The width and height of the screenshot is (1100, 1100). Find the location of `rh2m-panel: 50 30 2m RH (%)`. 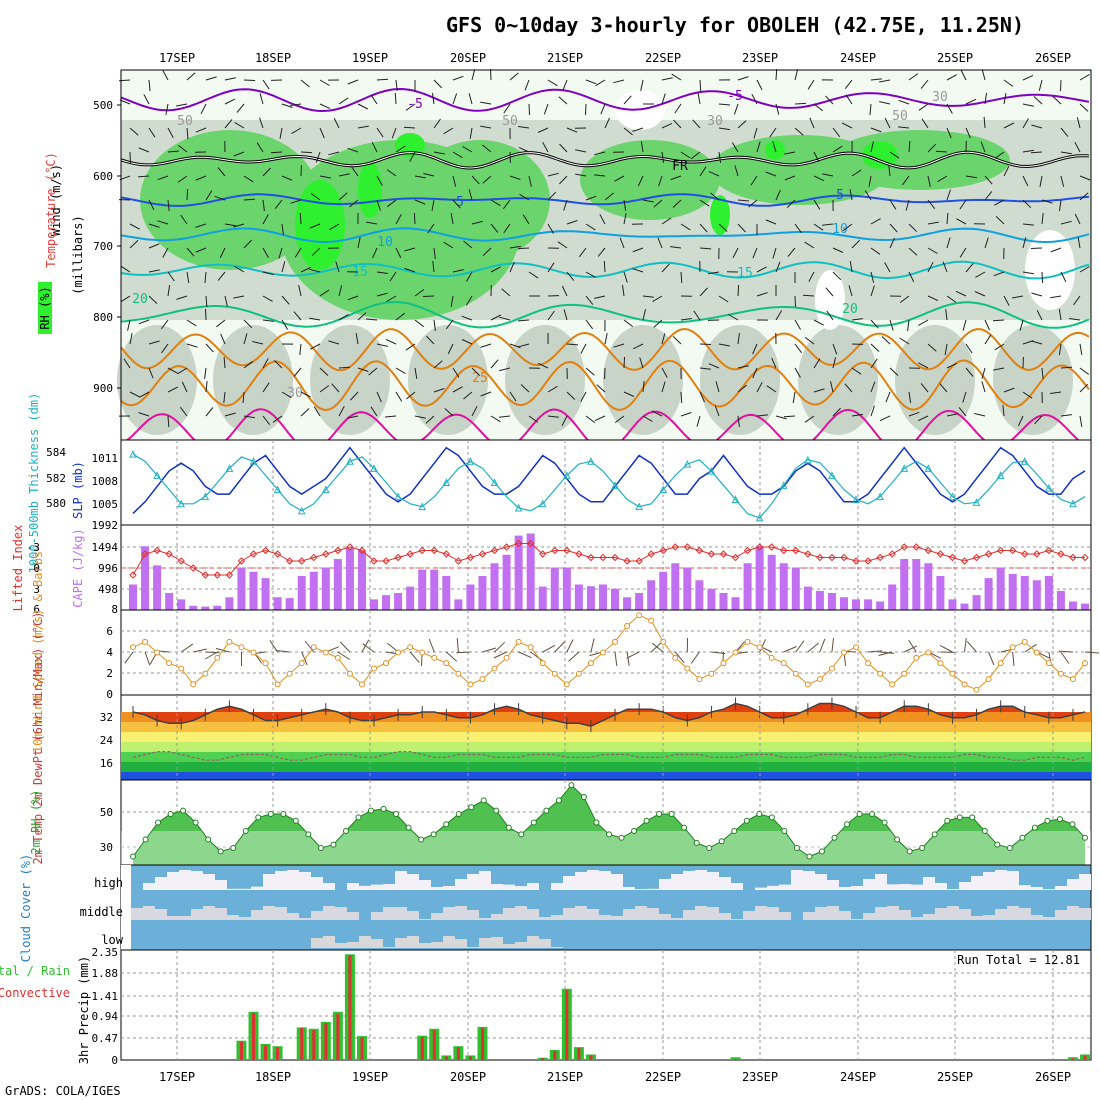

rh2m-panel: 50 30 2m RH (%) is located at coordinates (560, 822).